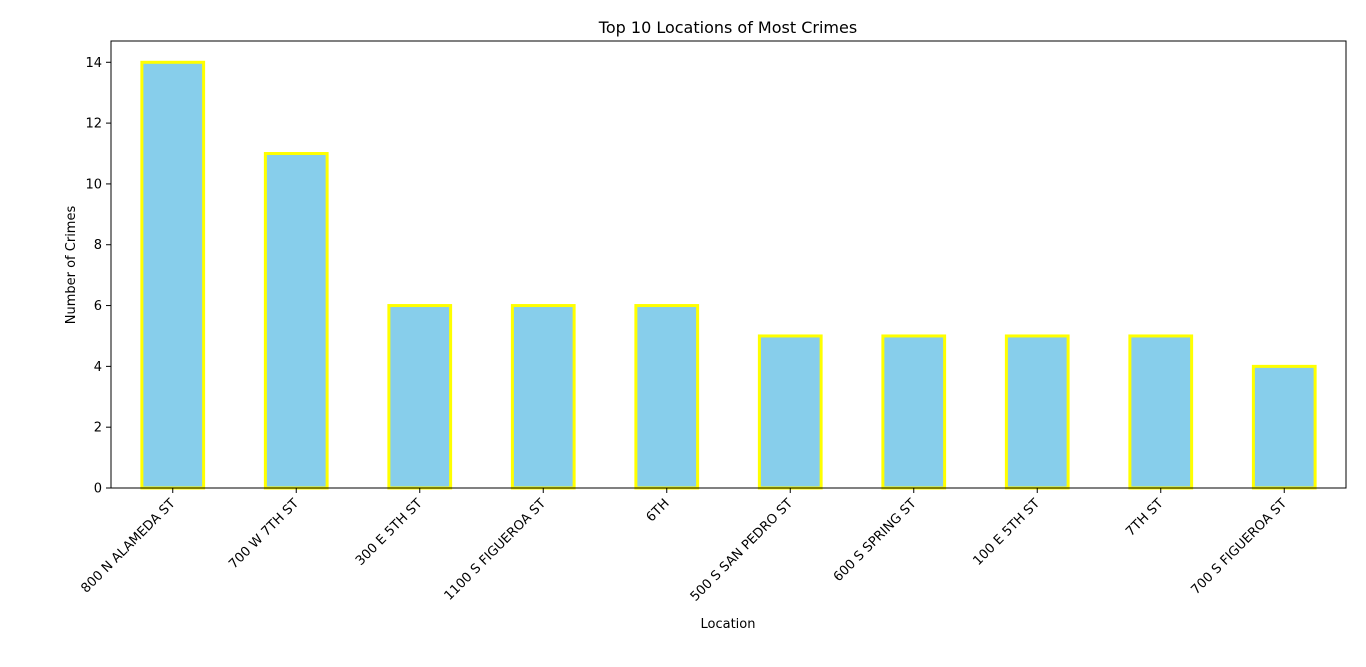 The width and height of the screenshot is (1366, 667). I want to click on y-tick-label: 0, so click(98, 489).